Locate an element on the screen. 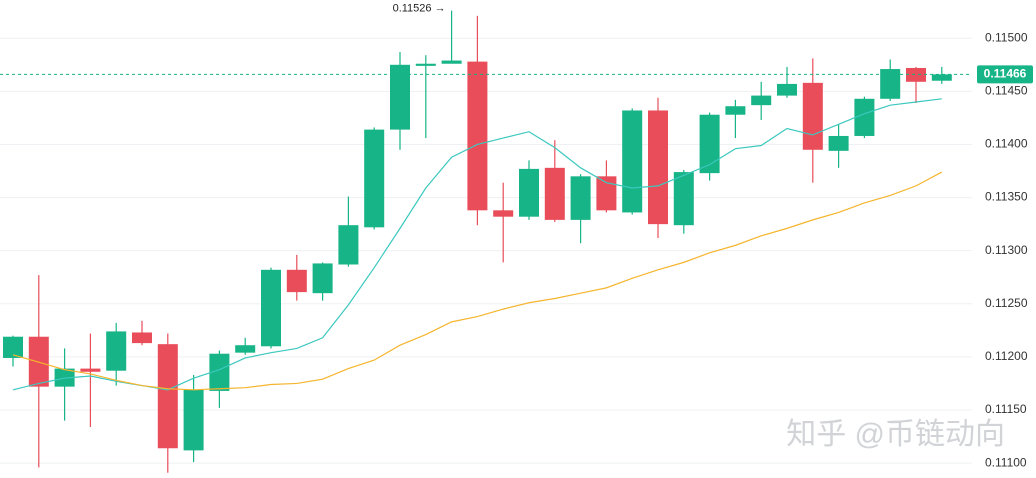 The height and width of the screenshot is (478, 1036). y-tick-label: 0.11200 is located at coordinates (1006, 356).